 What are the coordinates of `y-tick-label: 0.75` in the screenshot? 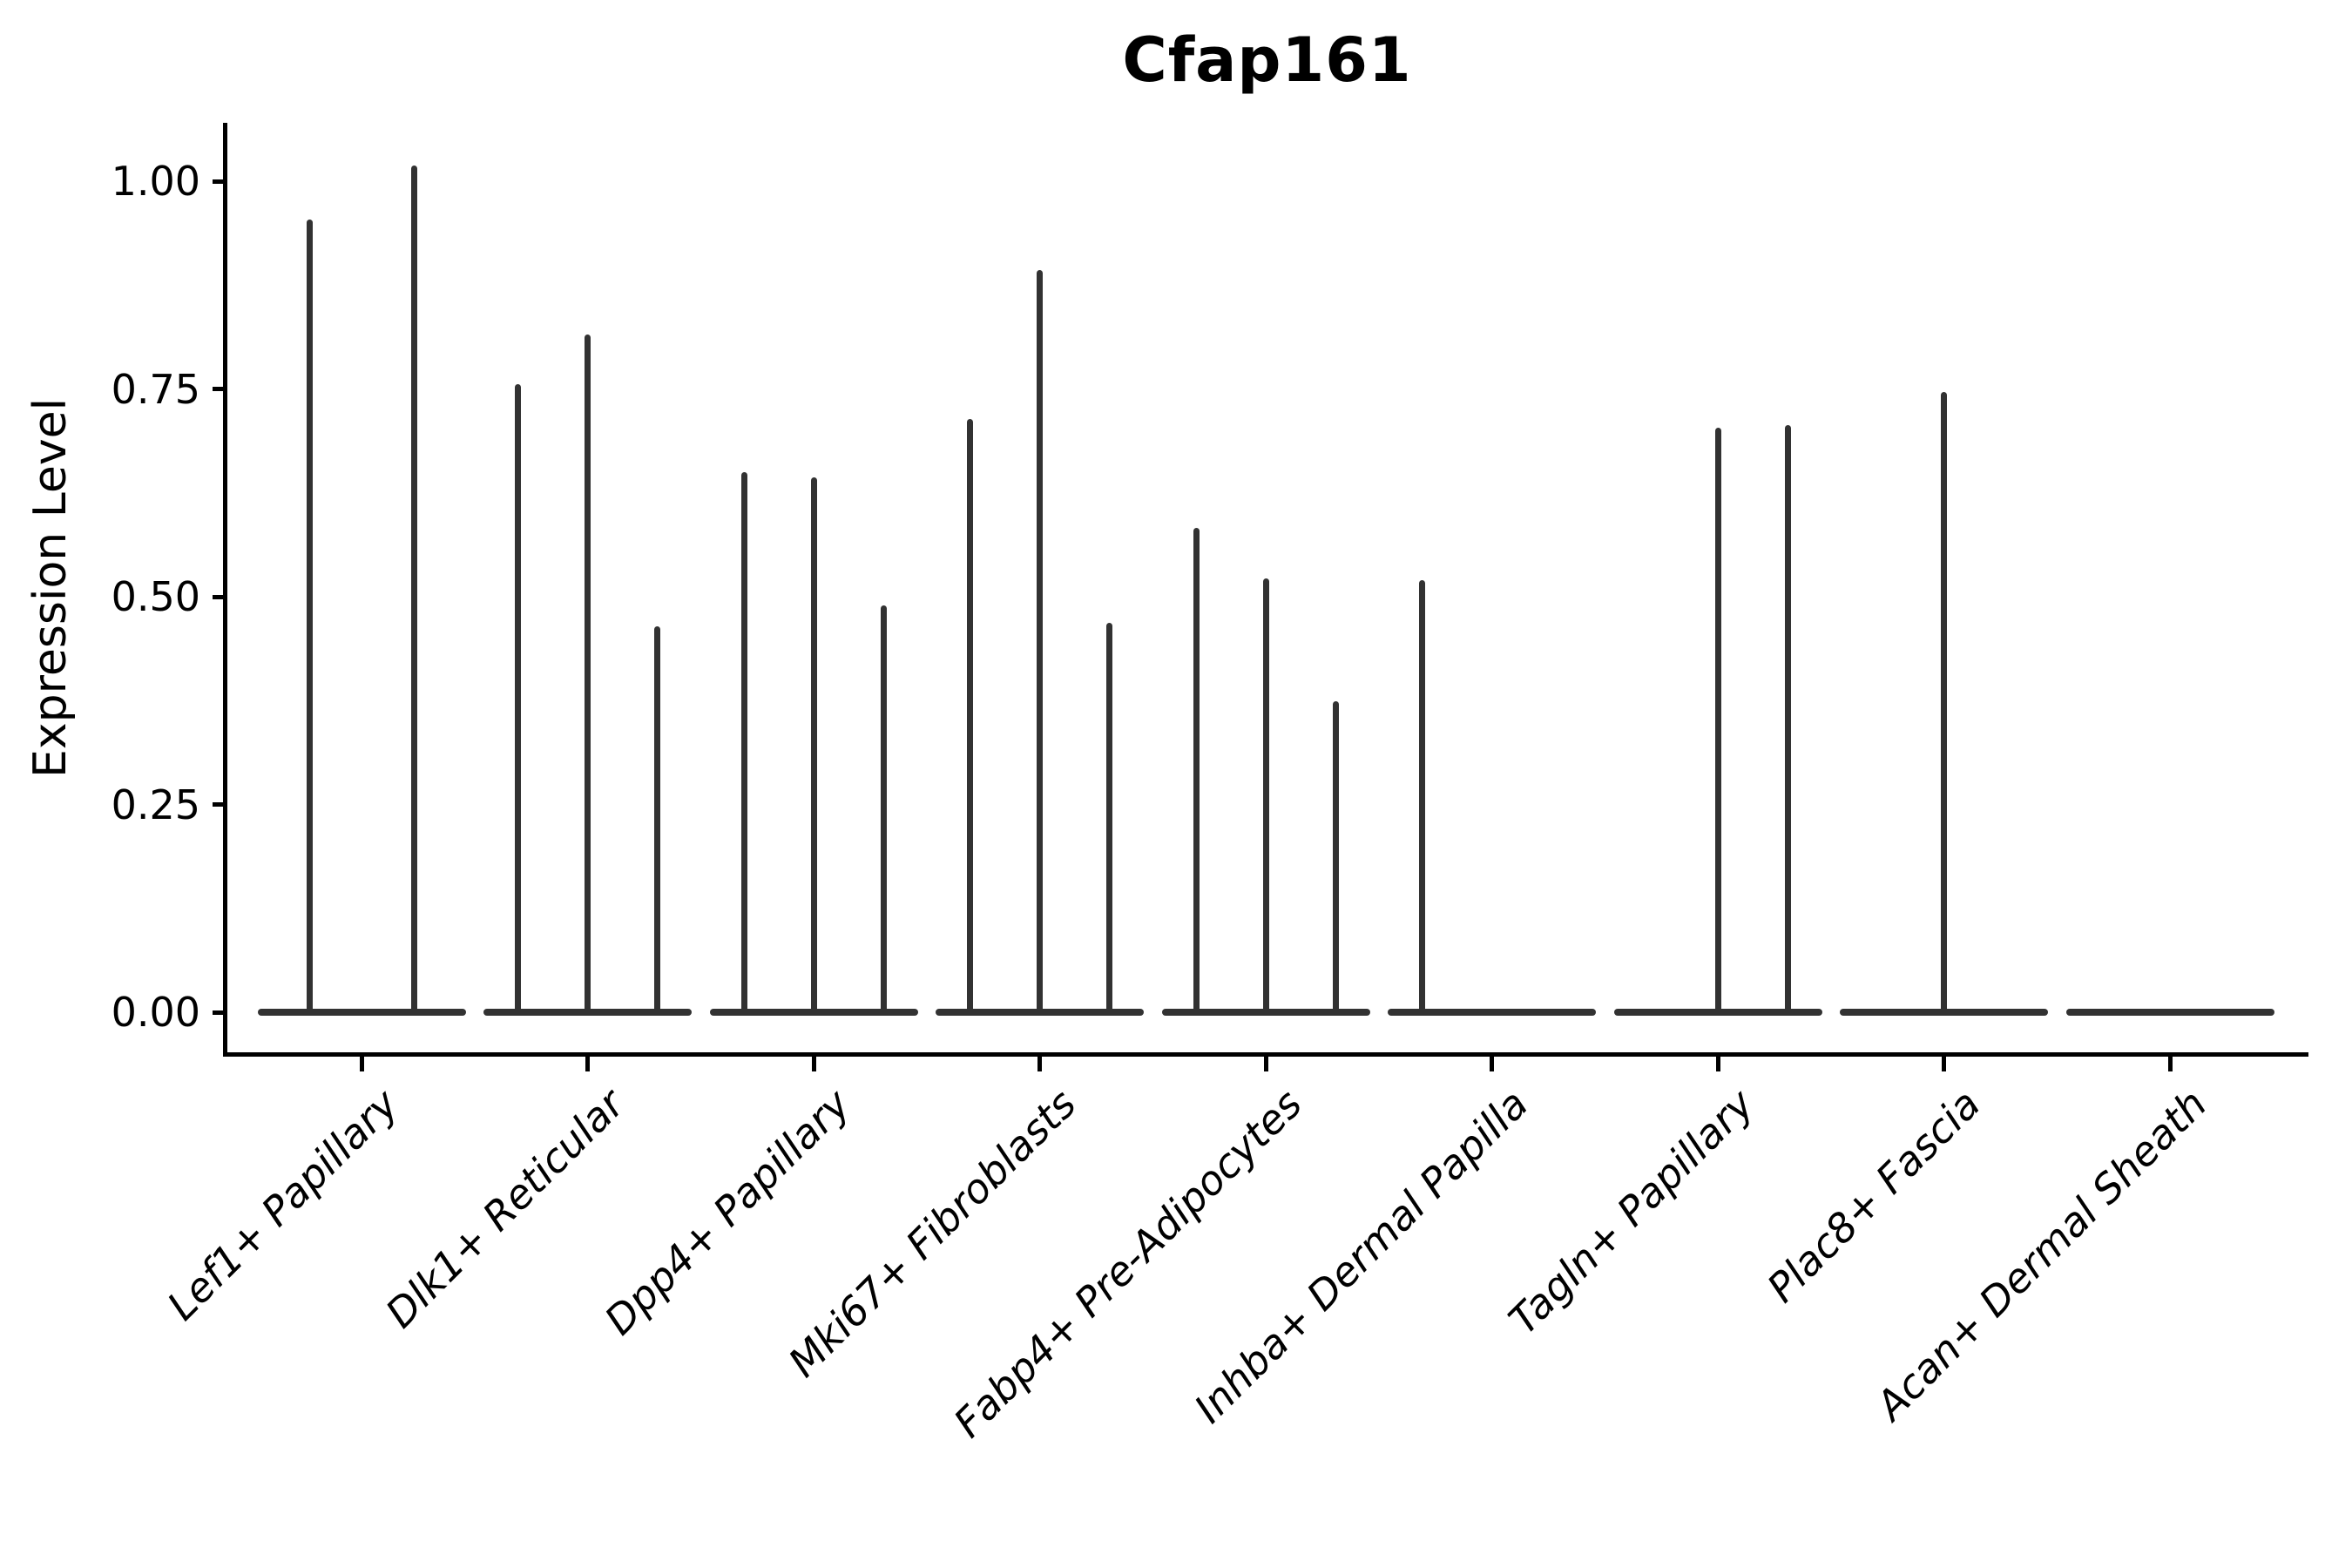 It's located at (155, 389).